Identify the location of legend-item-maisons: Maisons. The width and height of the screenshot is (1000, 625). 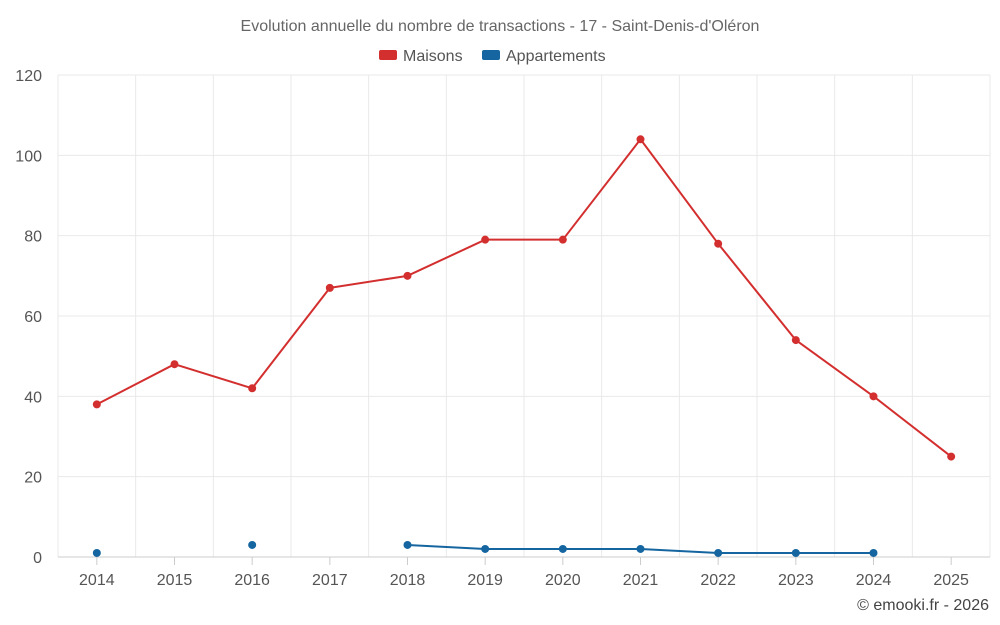
(421, 56).